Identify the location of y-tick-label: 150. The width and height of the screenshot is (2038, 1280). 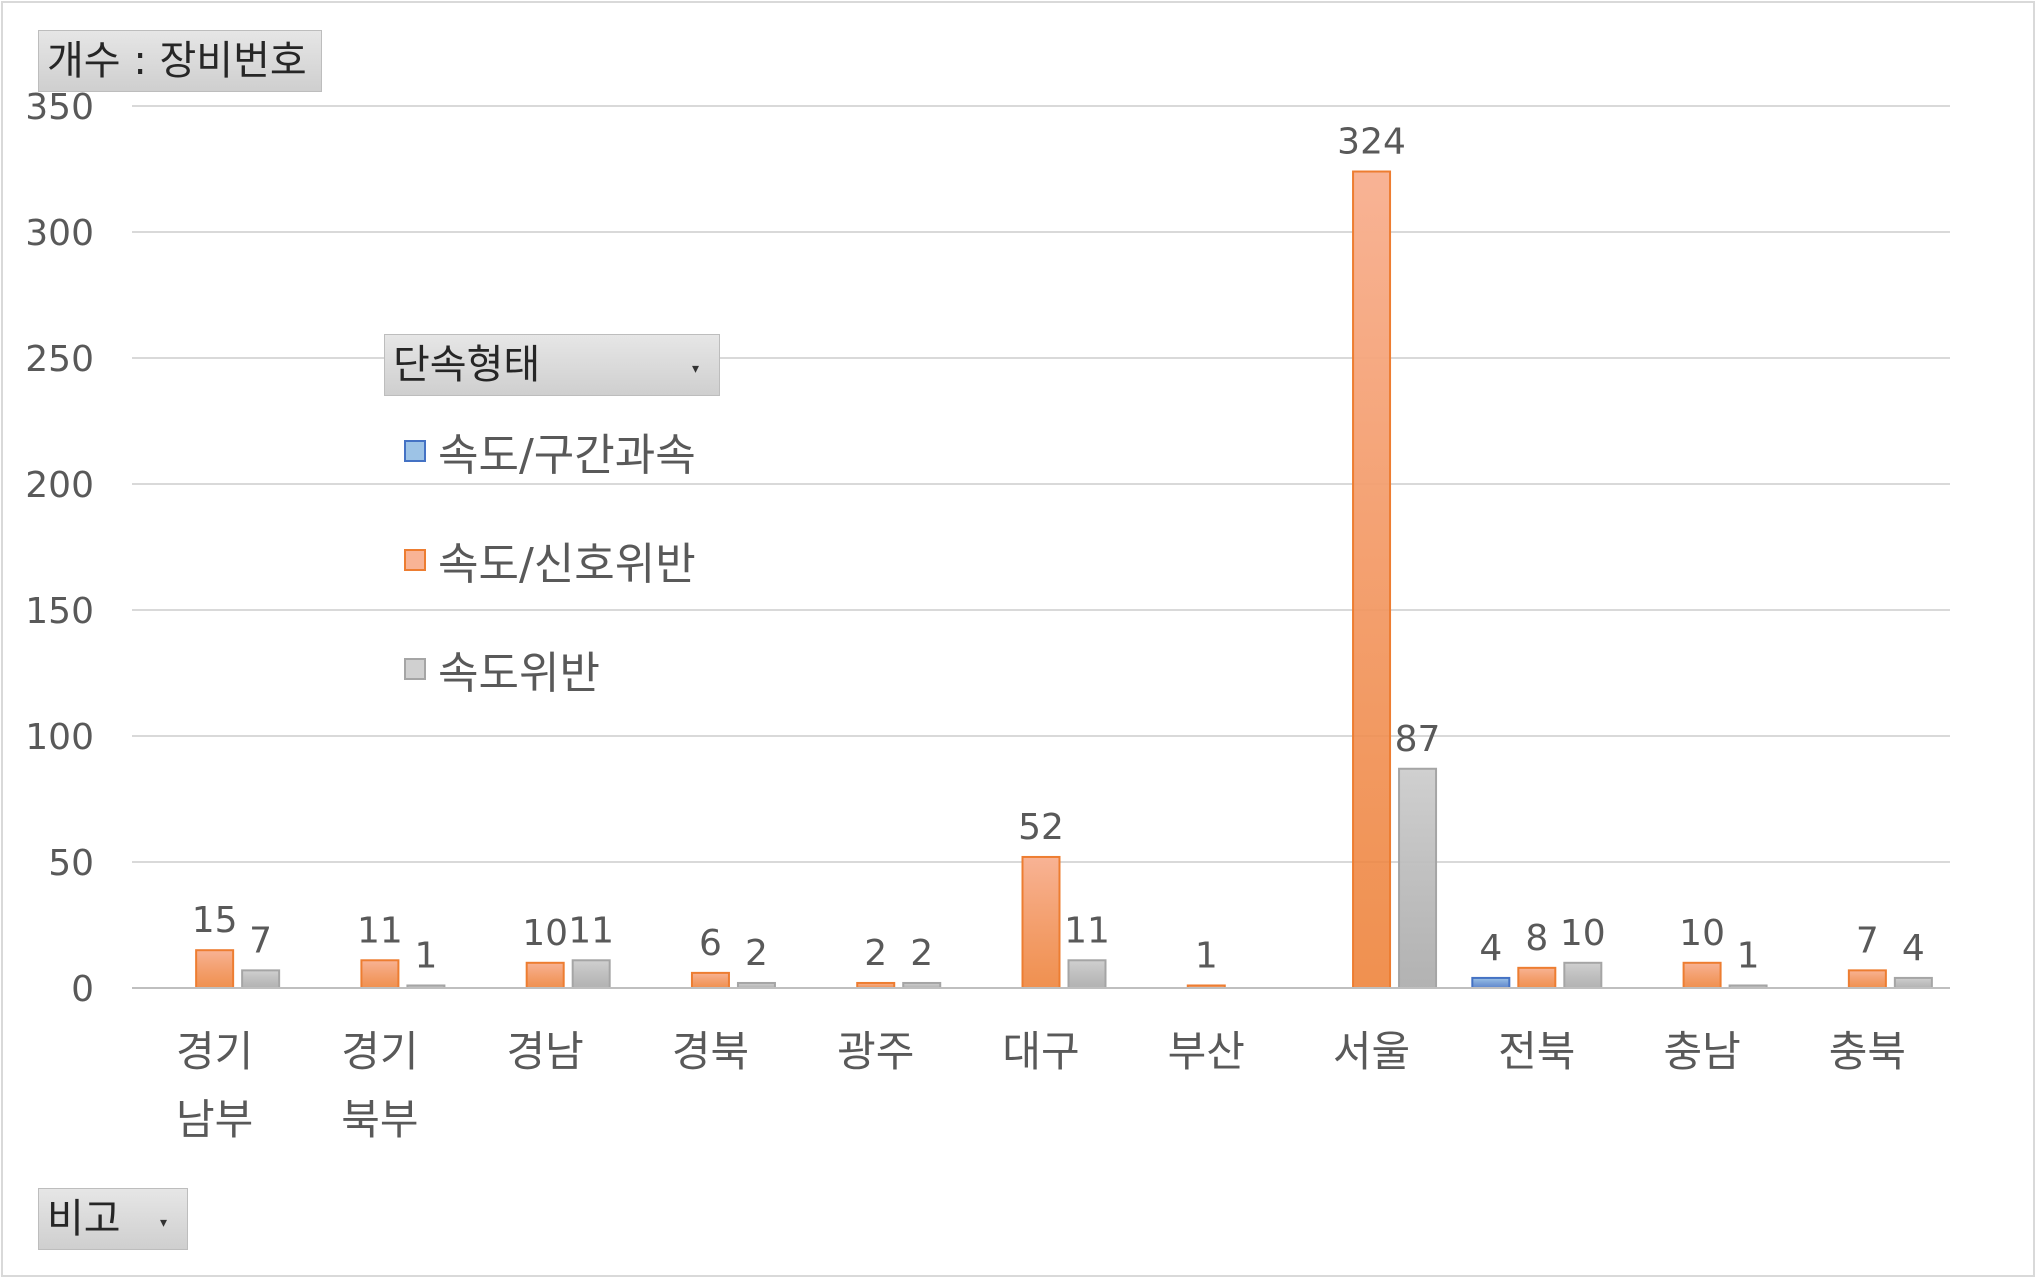
(59, 611).